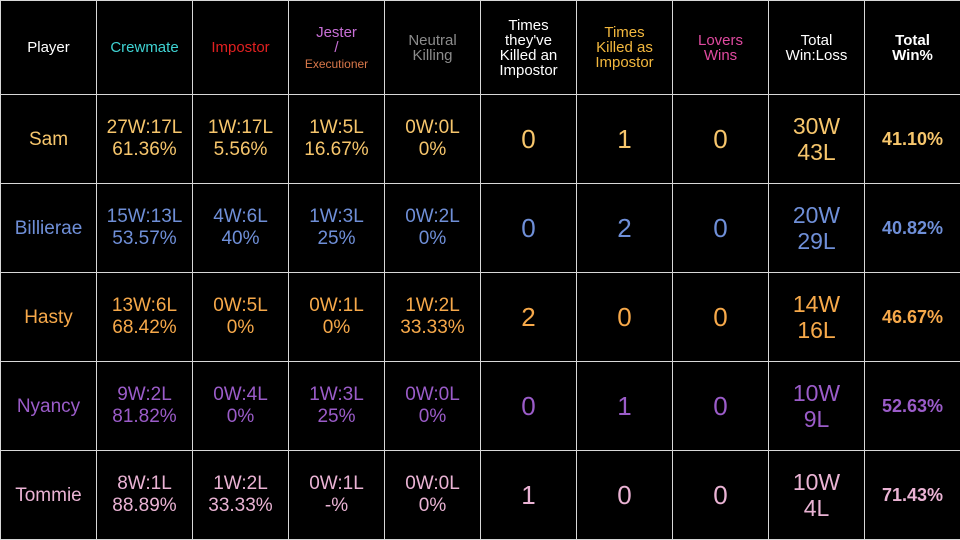  What do you see at coordinates (336, 32) in the screenshot?
I see `header-jester-line: Jester` at bounding box center [336, 32].